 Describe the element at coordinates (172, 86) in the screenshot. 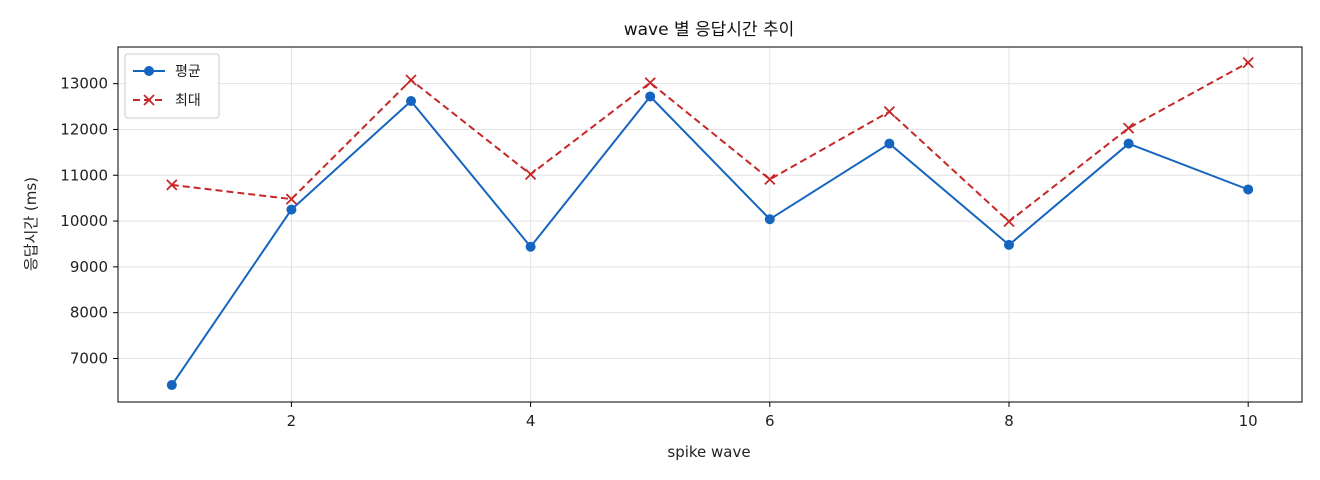

I see `legend-box` at that location.